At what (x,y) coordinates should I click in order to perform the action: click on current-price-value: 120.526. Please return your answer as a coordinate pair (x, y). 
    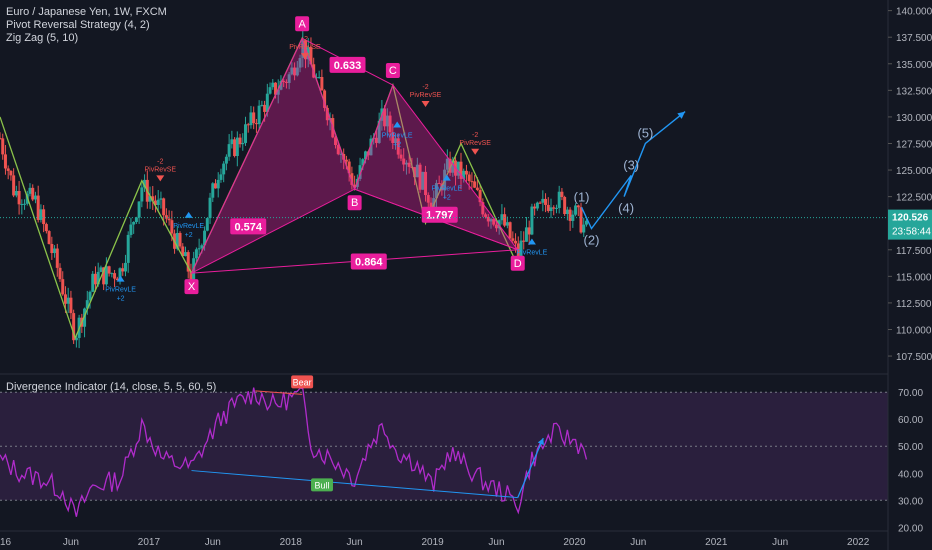
    Looking at the image, I should click on (910, 218).